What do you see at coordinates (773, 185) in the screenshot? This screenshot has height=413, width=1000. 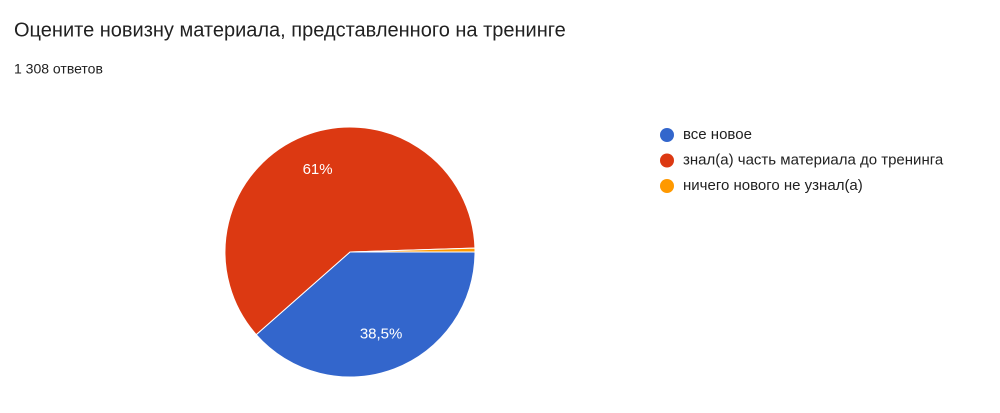 I see `legend-label: ничего нового не узнал(а)` at bounding box center [773, 185].